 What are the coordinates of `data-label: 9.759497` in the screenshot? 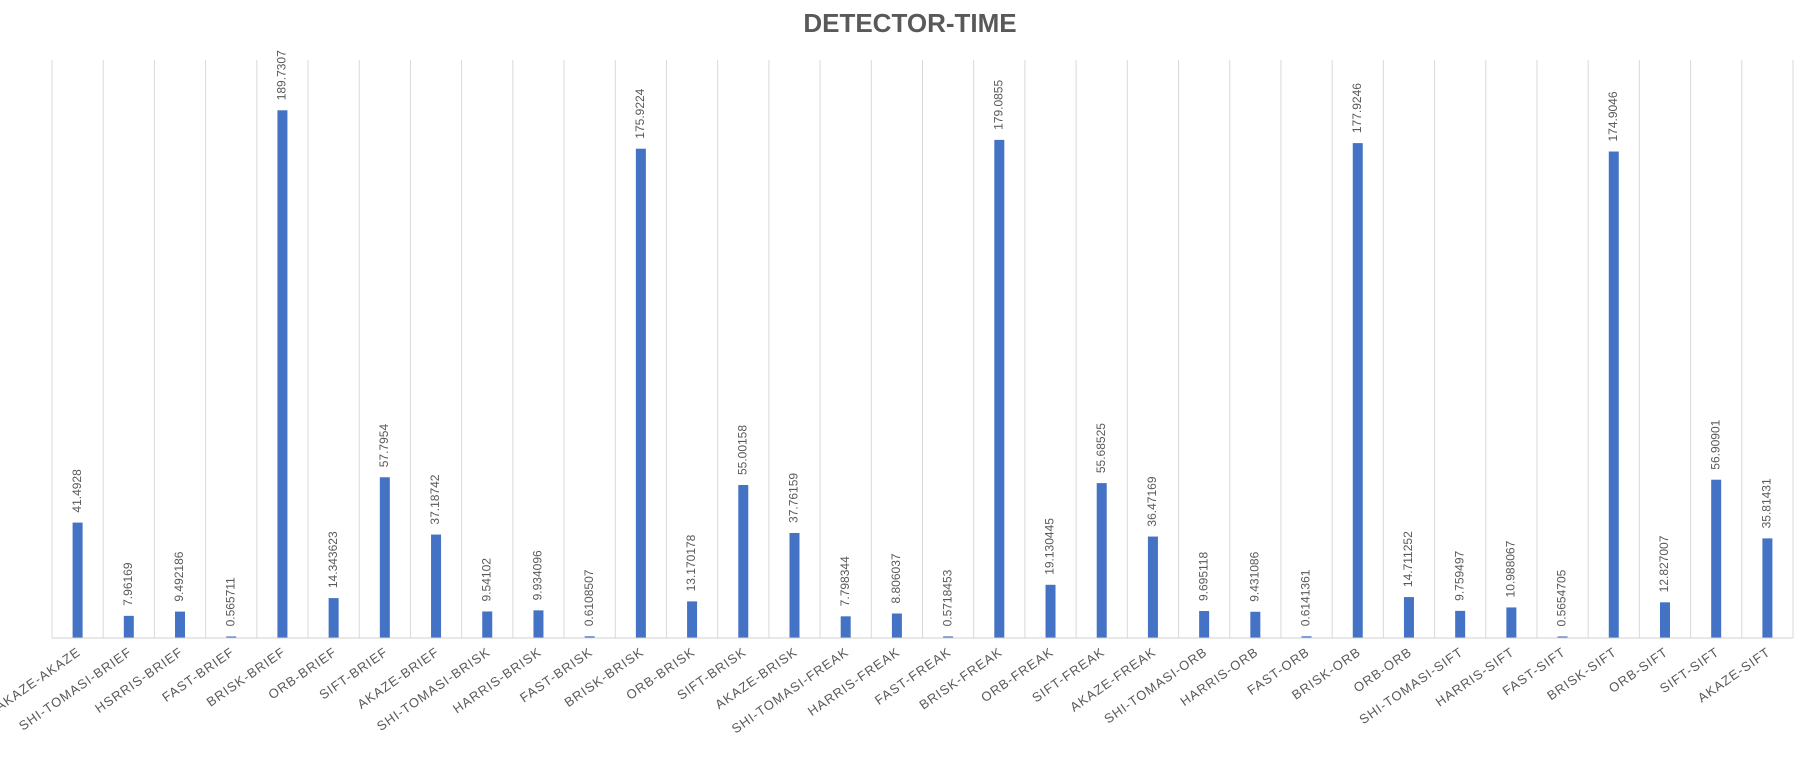 It's located at (1459, 575).